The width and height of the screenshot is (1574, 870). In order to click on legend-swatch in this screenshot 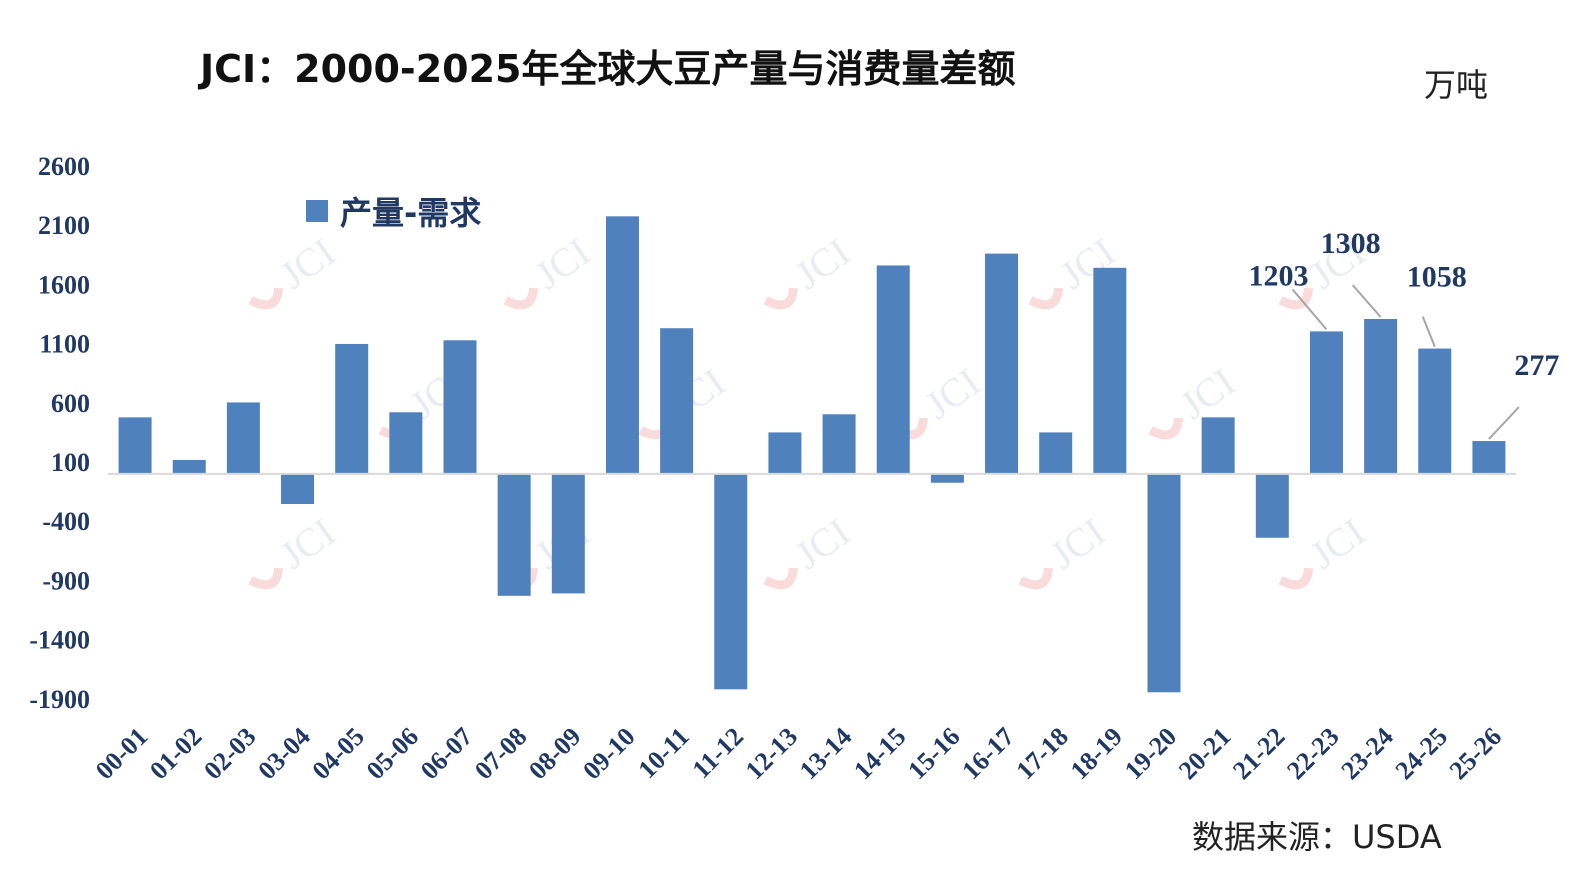, I will do `click(317, 211)`.